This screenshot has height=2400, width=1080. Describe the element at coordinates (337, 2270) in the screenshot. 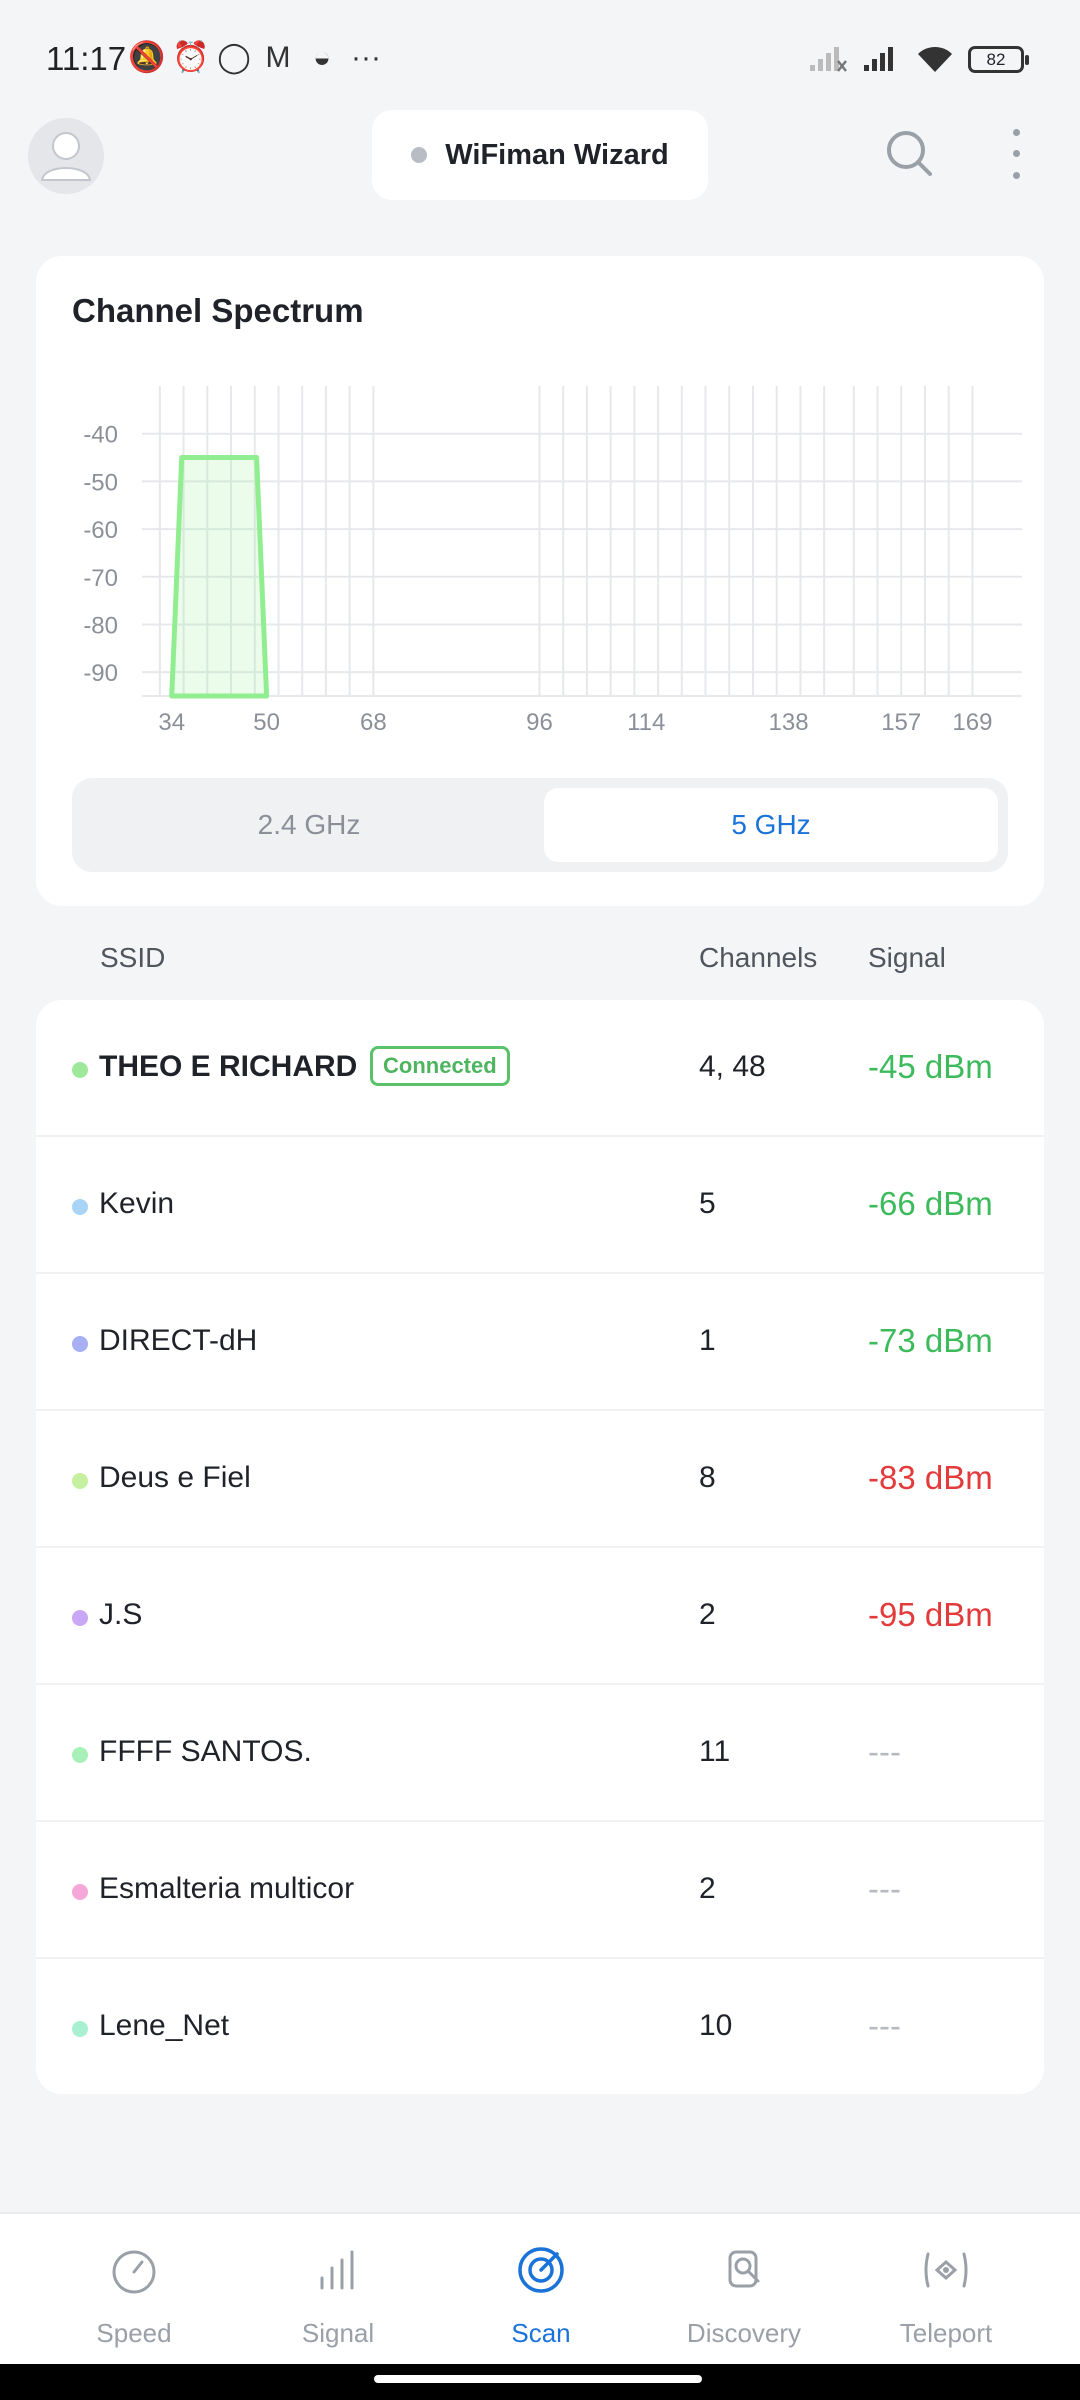

I see `signal-bars-icon` at that location.